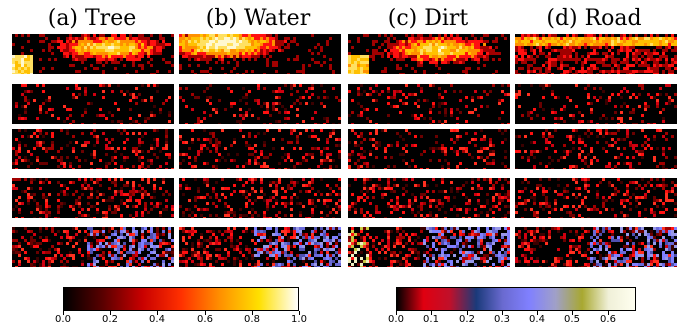 The image size is (686, 328). I want to click on colorbar-error, so click(516, 299).